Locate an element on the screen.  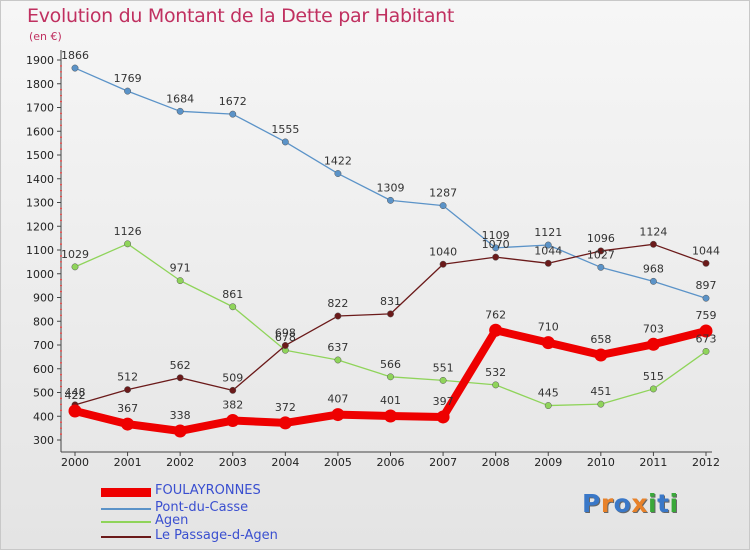
y-tick-label: 700 is located at coordinates (43, 345).